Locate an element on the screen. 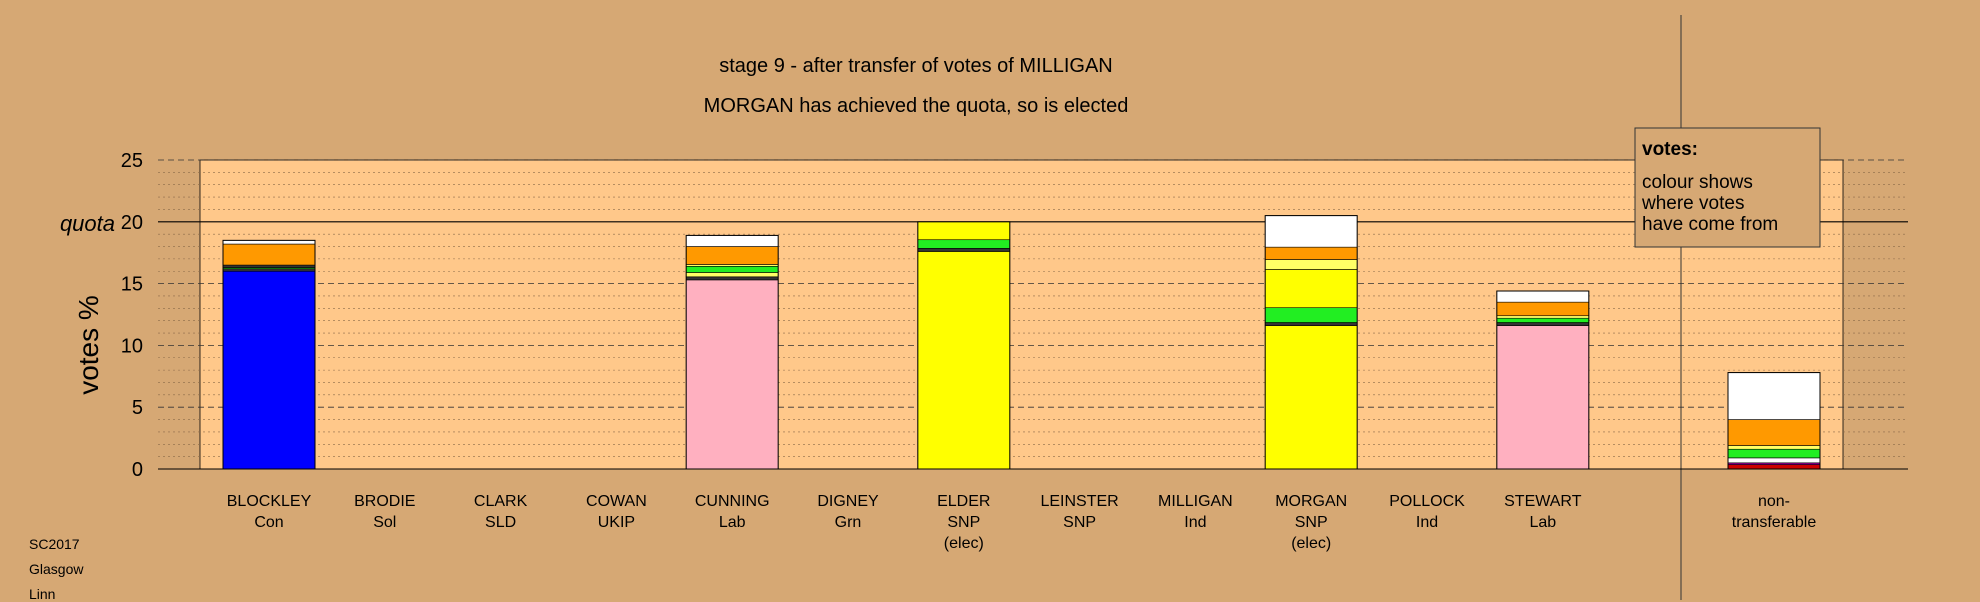 The image size is (1980, 602). x-tick-label: COWAN is located at coordinates (616, 501).